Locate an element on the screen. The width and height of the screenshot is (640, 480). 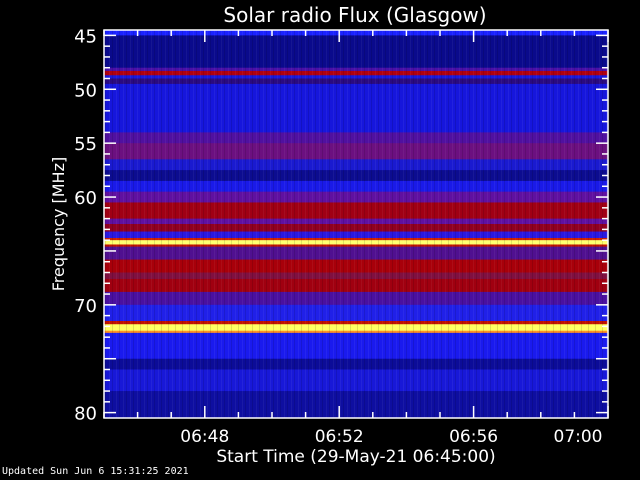
y-tick-label: 55 is located at coordinates (85, 144).